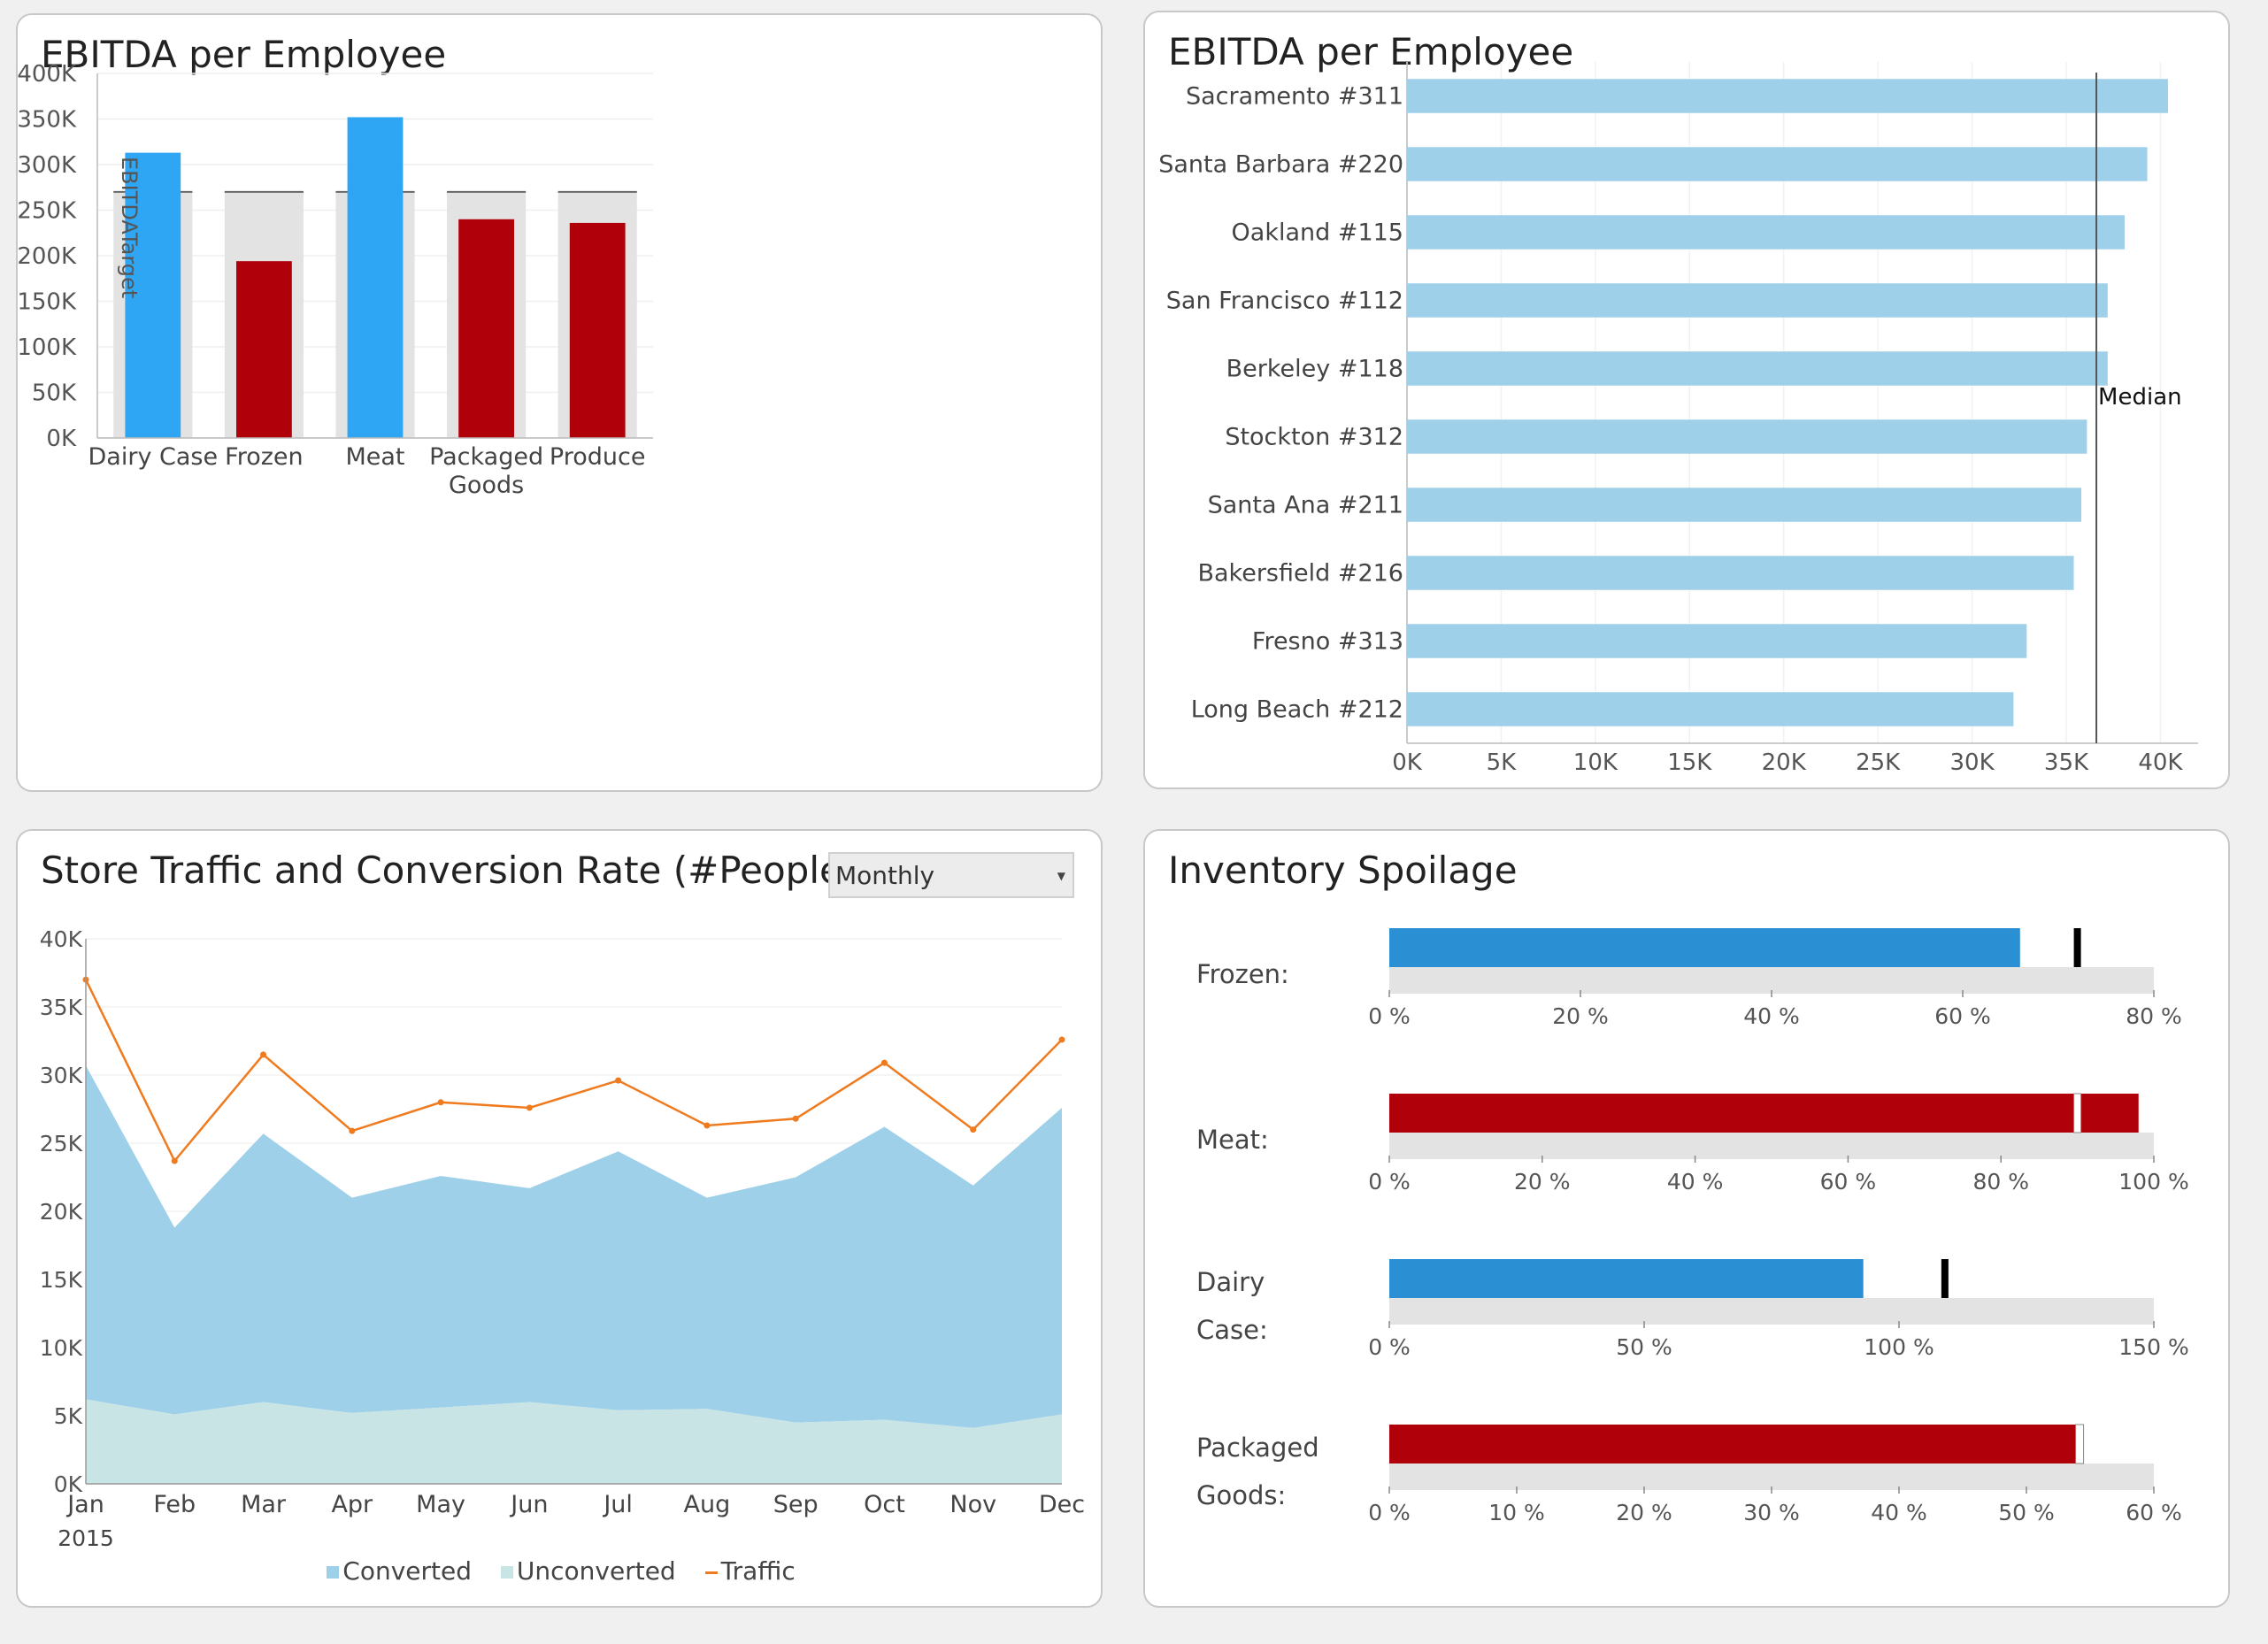  Describe the element at coordinates (1241, 1495) in the screenshot. I see `bullet-label: Goods:` at that location.